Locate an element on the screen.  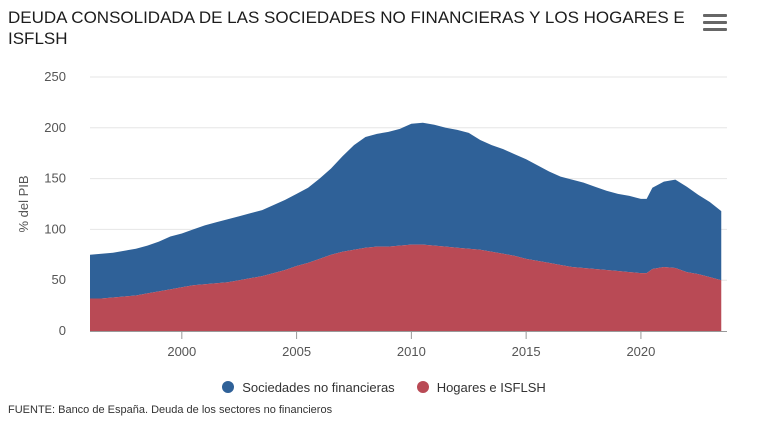
x-tick-label: 2015 is located at coordinates (526, 351).